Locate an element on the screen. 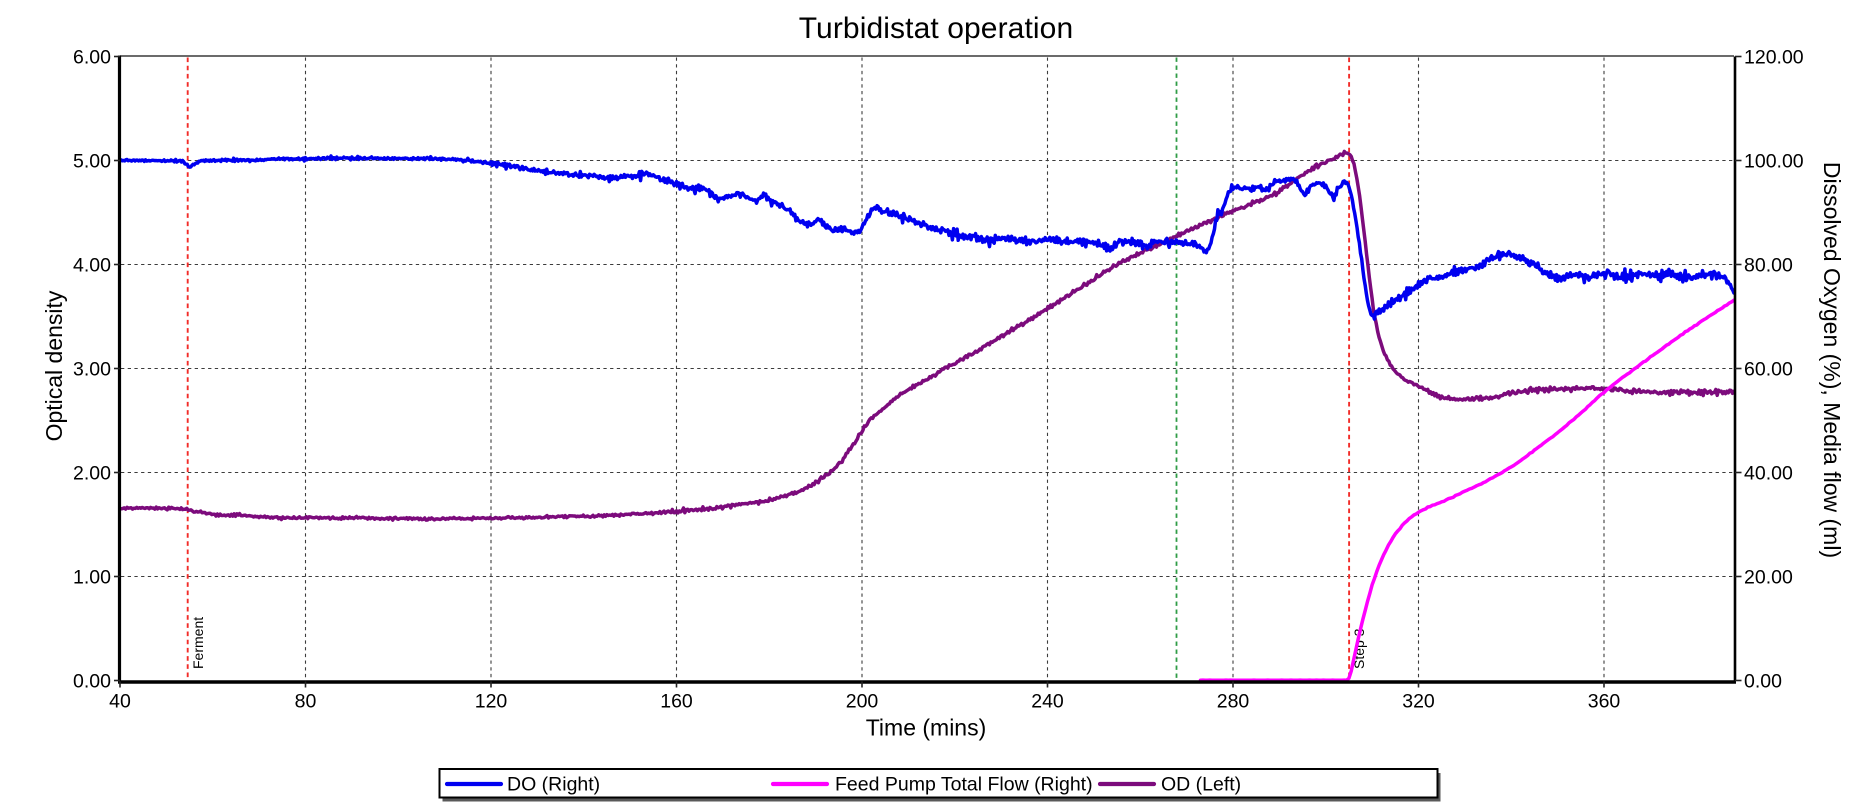  svg-text: OD (Left) is located at coordinates (1201, 785).